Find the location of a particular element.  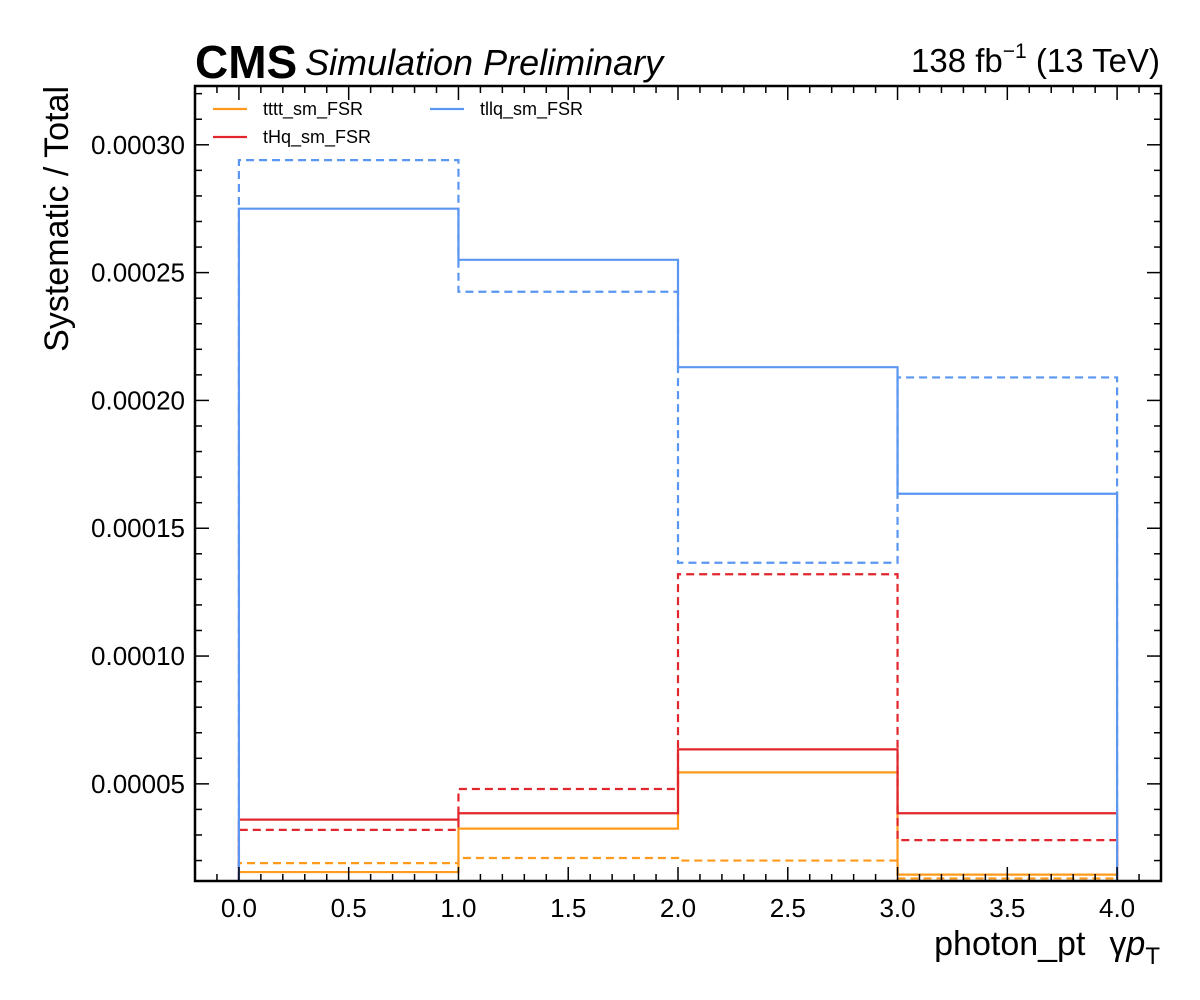

x-tick-label: 0.5 is located at coordinates (349, 908).